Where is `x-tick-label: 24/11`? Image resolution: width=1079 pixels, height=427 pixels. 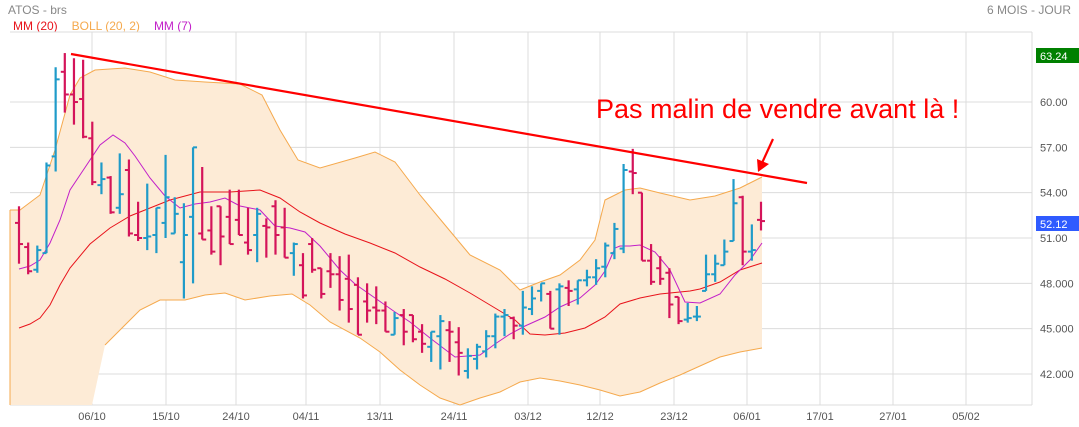 x-tick-label: 24/11 is located at coordinates (454, 417).